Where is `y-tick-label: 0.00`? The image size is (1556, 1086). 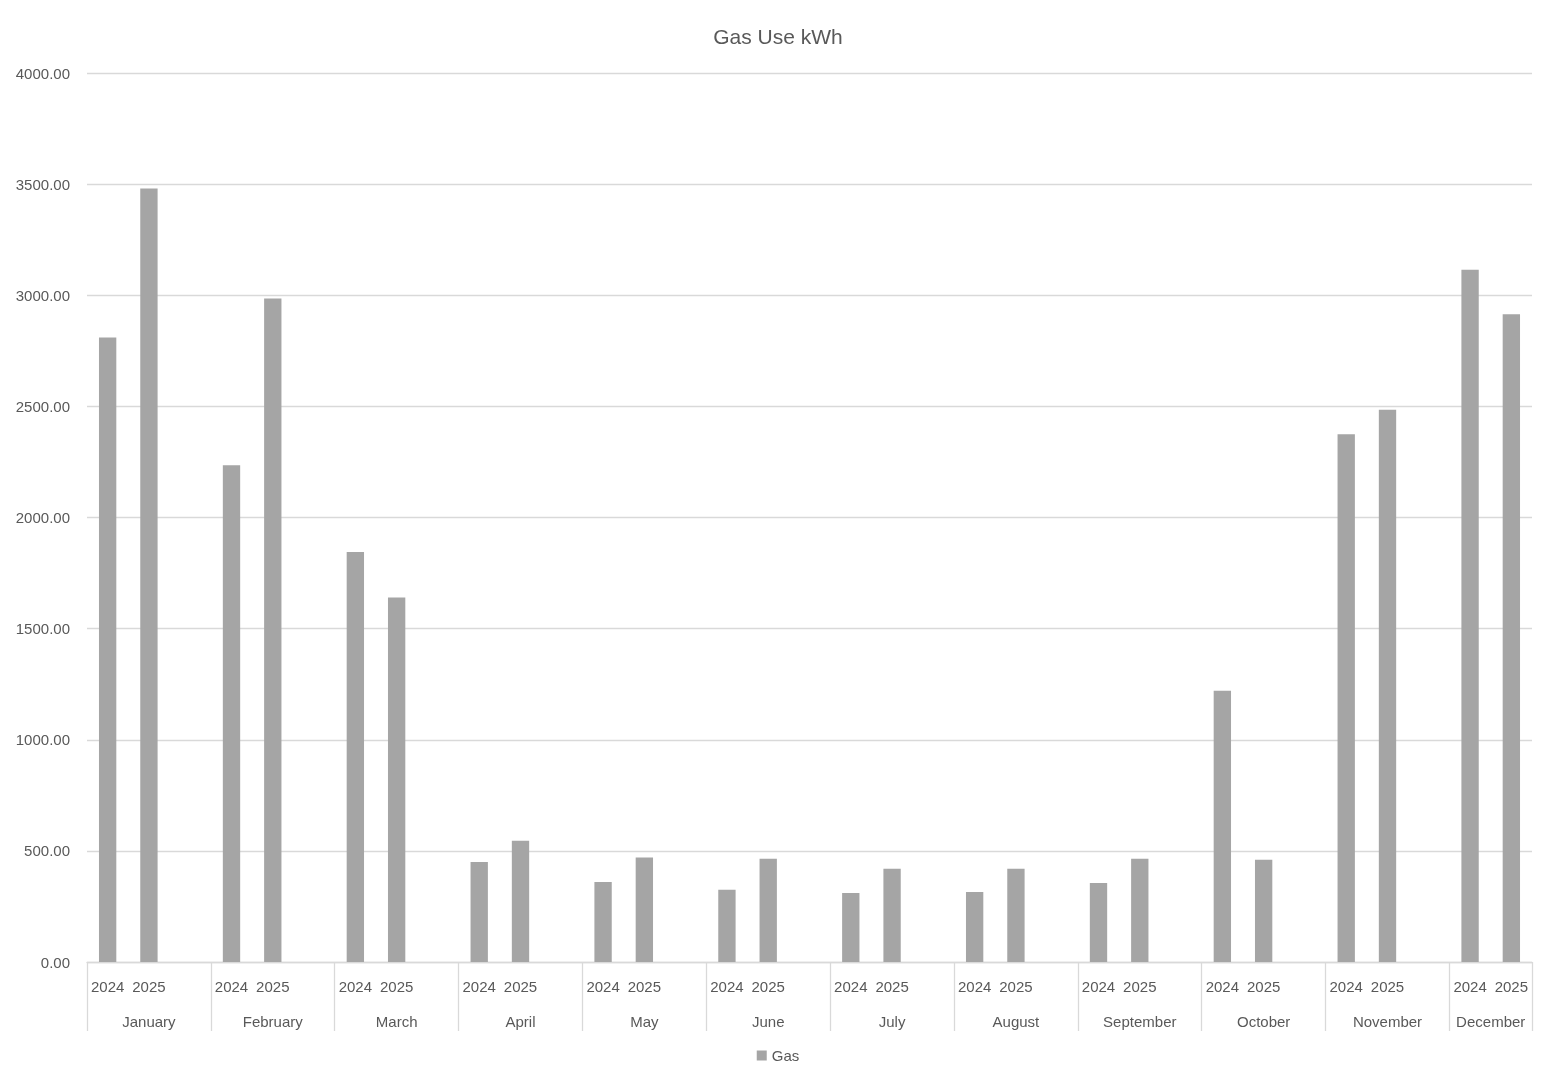
y-tick-label: 0.00 is located at coordinates (55, 962).